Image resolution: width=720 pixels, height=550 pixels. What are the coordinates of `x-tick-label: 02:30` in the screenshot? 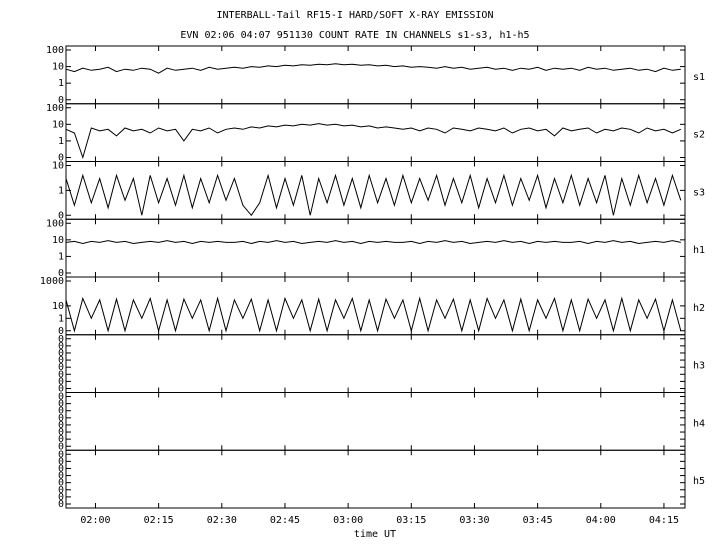 It's located at (222, 520).